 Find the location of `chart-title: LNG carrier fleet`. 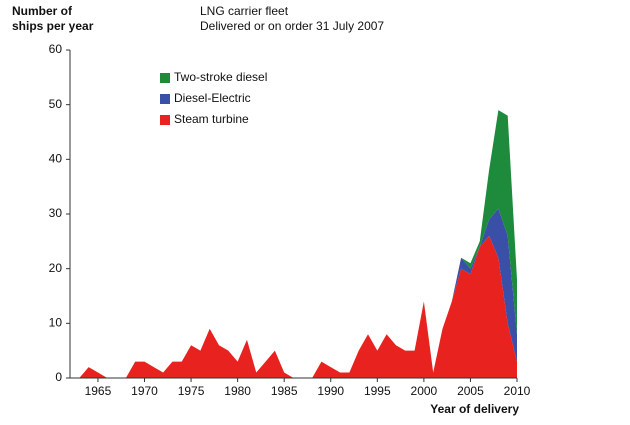

chart-title: LNG carrier fleet is located at coordinates (244, 11).